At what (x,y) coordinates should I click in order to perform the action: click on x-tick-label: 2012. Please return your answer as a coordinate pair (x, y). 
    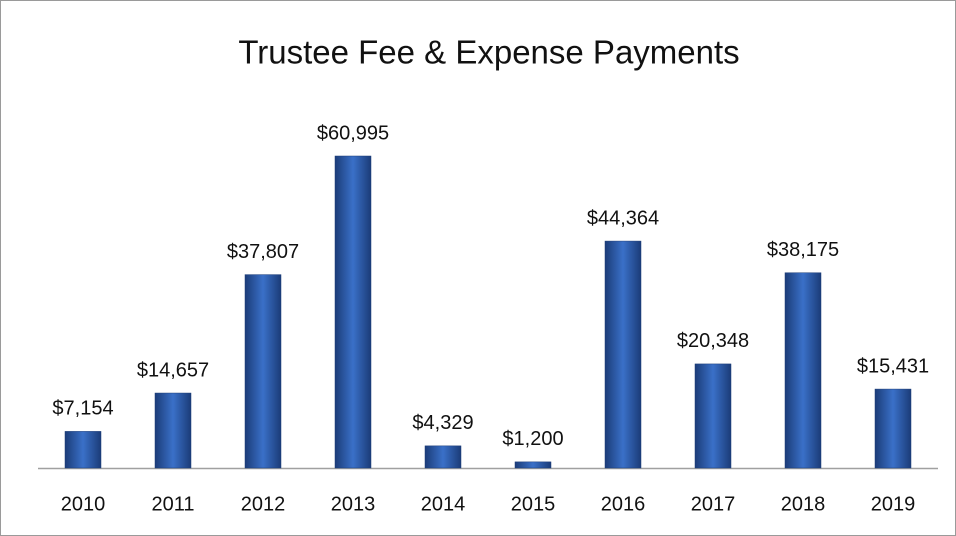
    Looking at the image, I should click on (263, 504).